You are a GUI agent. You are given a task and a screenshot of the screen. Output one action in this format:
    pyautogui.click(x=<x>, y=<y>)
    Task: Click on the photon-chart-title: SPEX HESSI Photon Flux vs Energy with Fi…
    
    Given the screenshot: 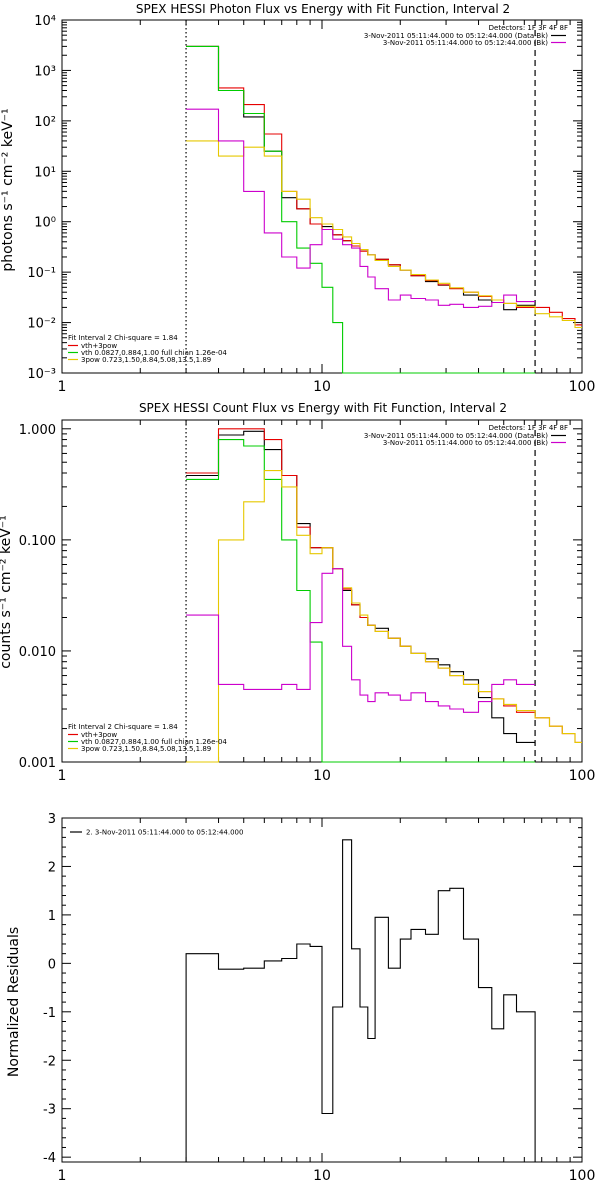 What is the action you would take?
    pyautogui.click(x=323, y=9)
    